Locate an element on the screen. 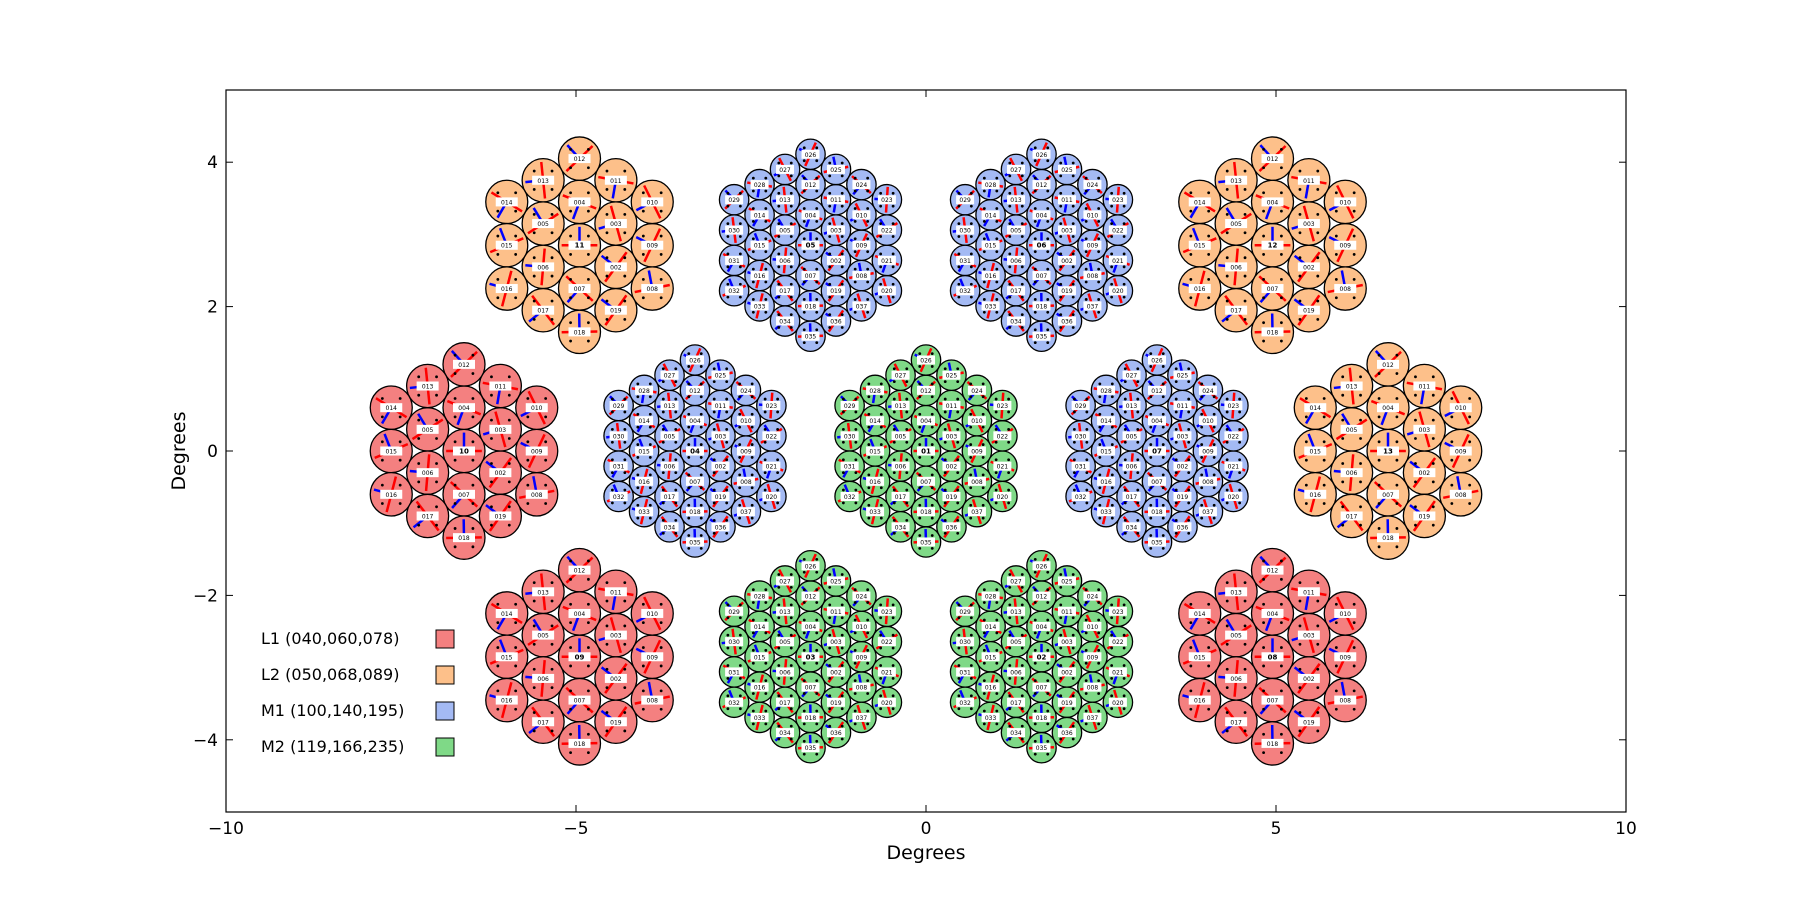 The image size is (1800, 900). detector-id-label: 036 is located at coordinates (721, 527).